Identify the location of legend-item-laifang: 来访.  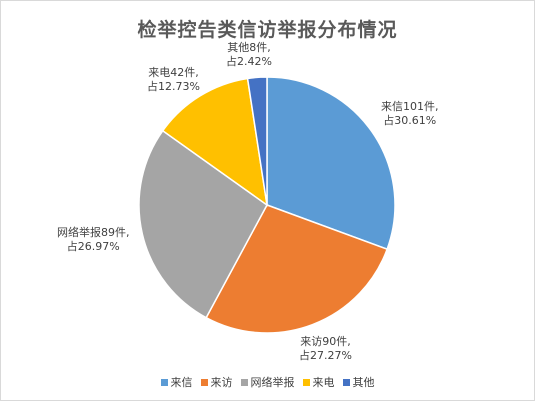
(216, 382).